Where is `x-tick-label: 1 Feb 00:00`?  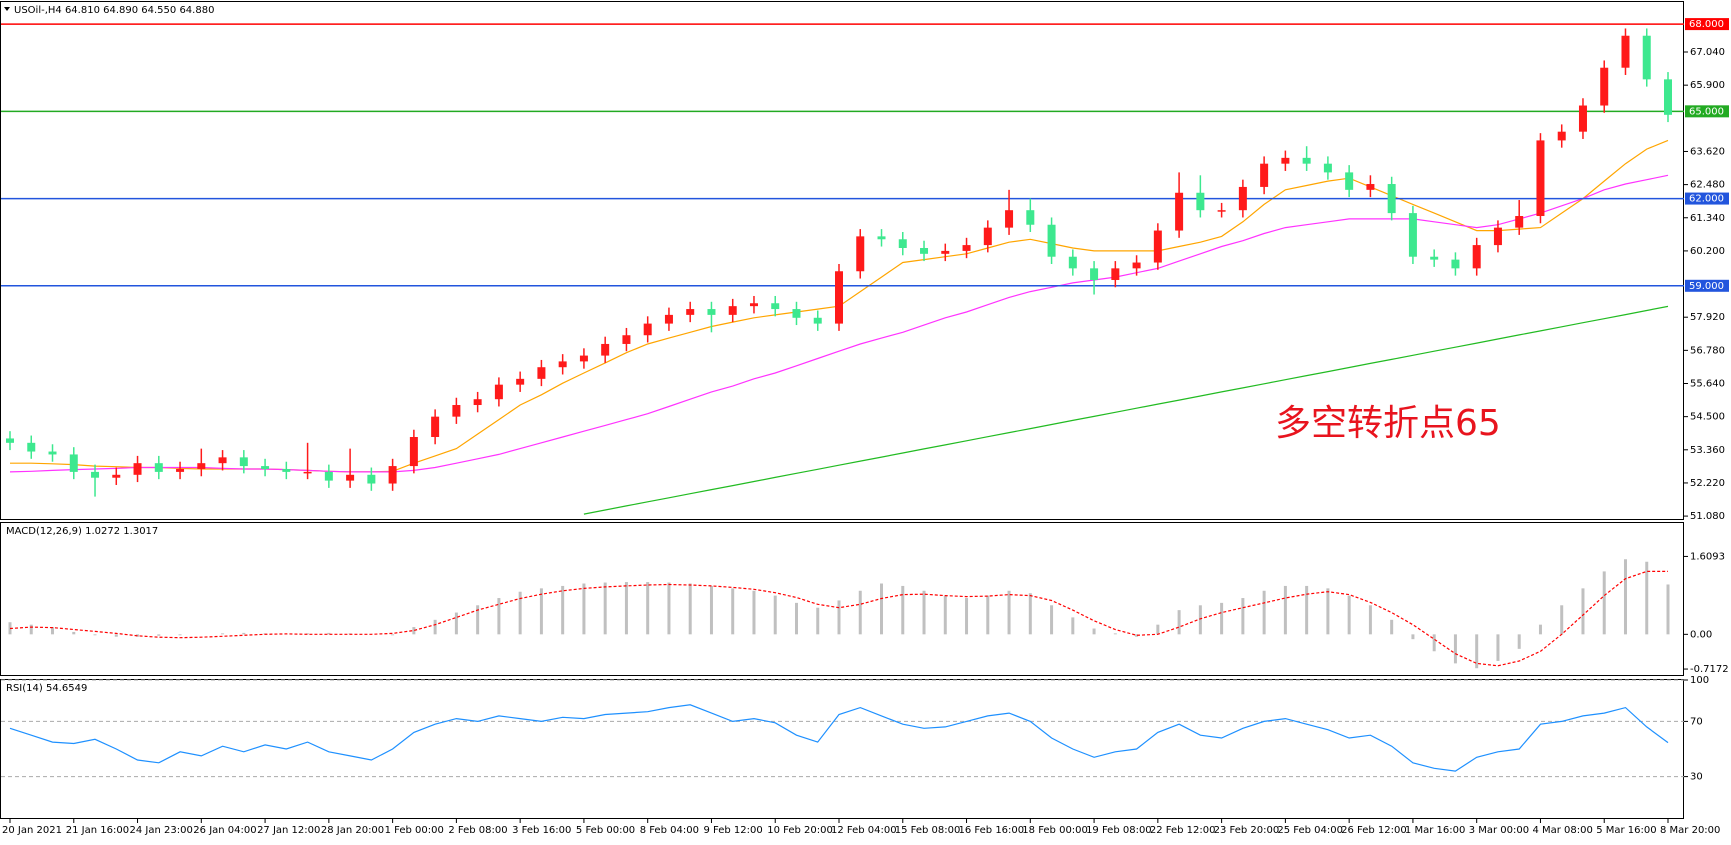 x-tick-label: 1 Feb 00:00 is located at coordinates (414, 830).